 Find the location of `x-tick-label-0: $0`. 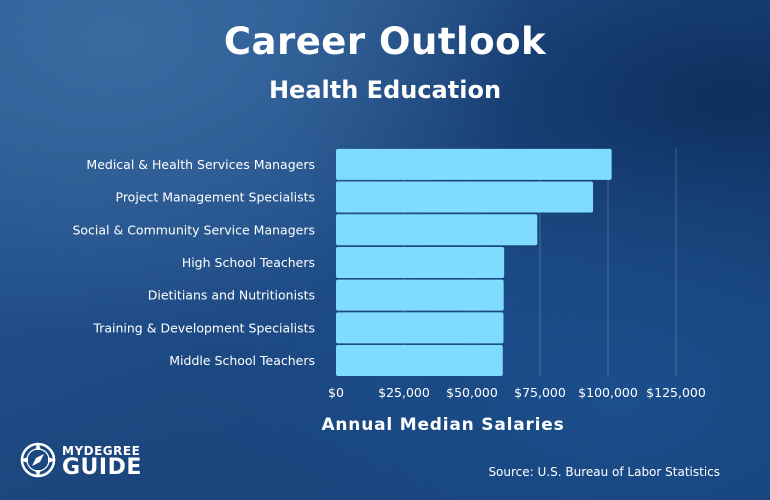

x-tick-label-0: $0 is located at coordinates (336, 392).